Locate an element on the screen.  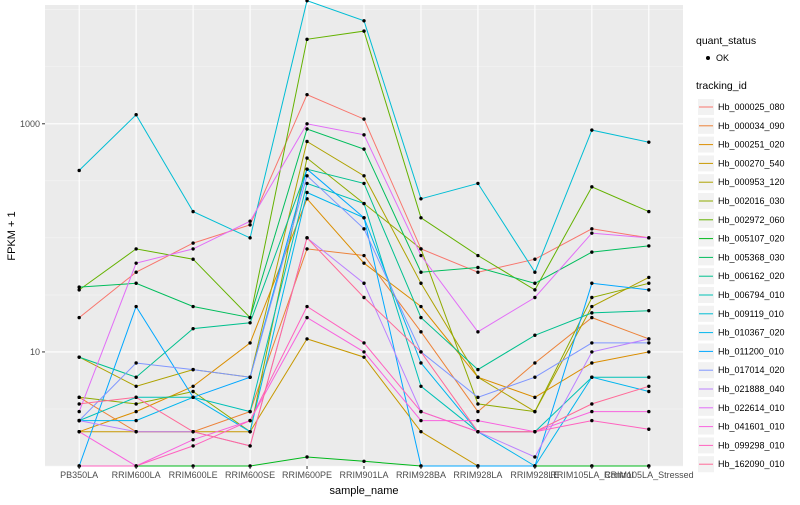
legend-label: Hb_006162_020 is located at coordinates (751, 276).